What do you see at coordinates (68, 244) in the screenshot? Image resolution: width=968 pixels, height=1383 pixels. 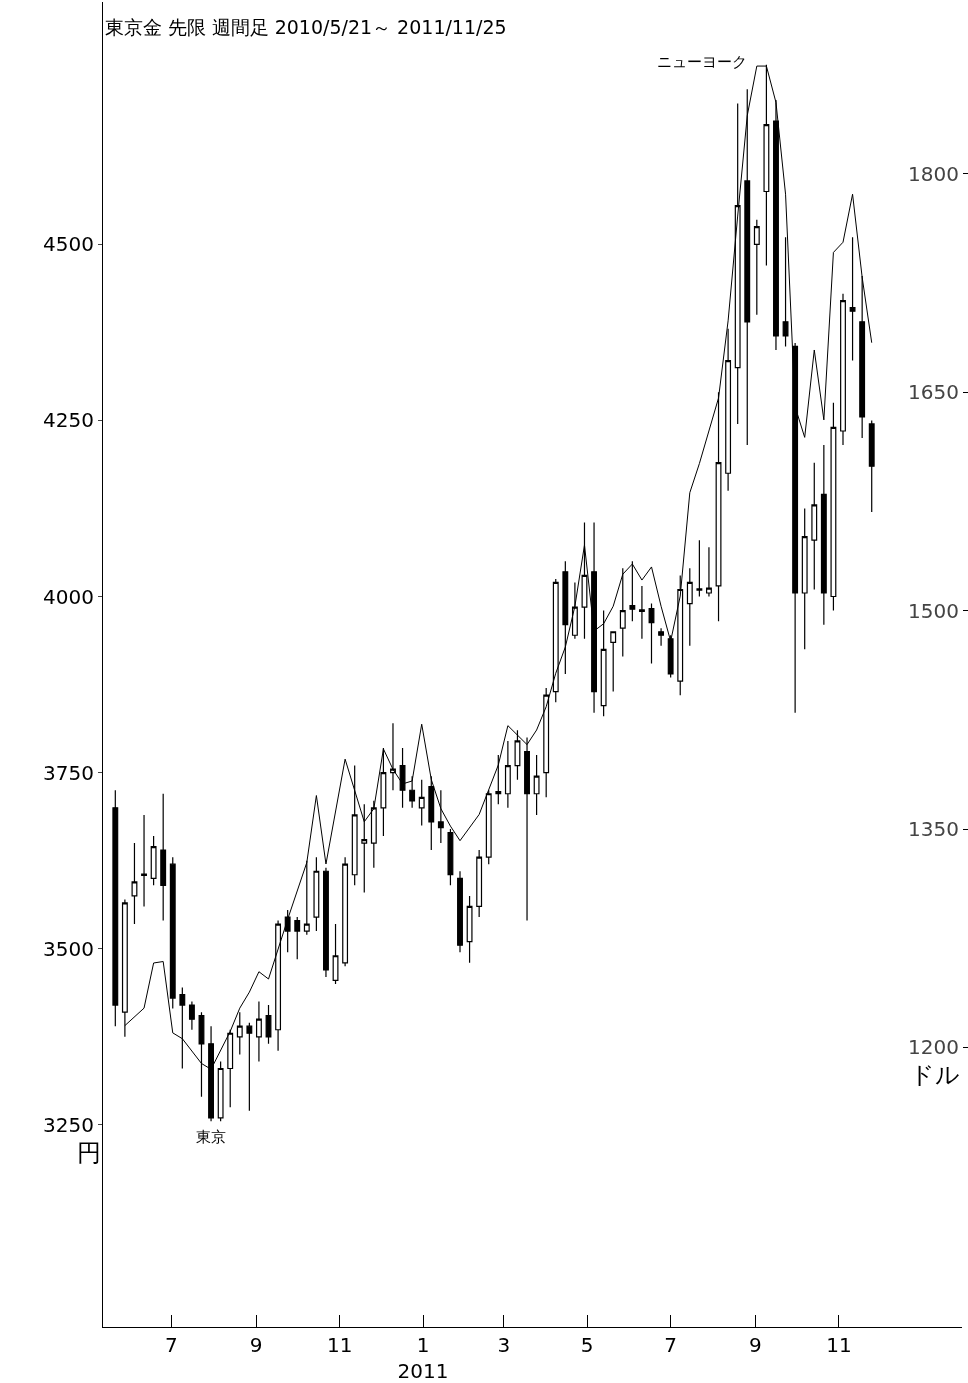 I see `y-tick-label: 4500` at bounding box center [68, 244].